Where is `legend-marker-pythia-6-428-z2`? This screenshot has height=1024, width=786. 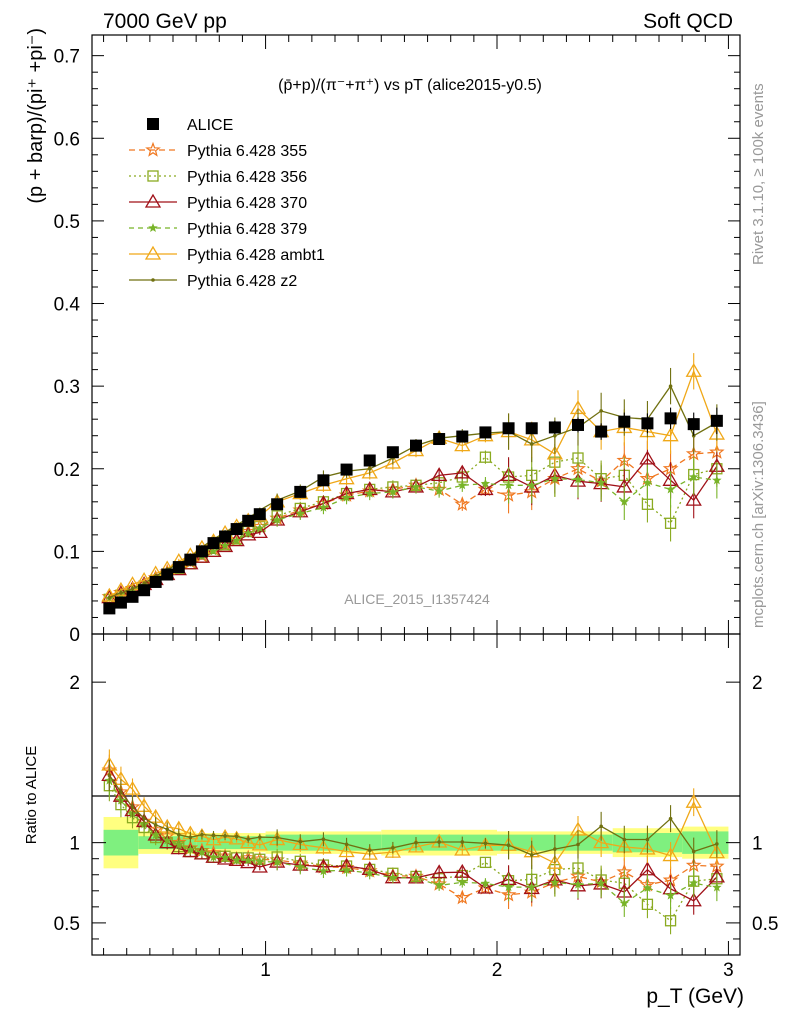 legend-marker-pythia-6-428-z2 is located at coordinates (153, 280).